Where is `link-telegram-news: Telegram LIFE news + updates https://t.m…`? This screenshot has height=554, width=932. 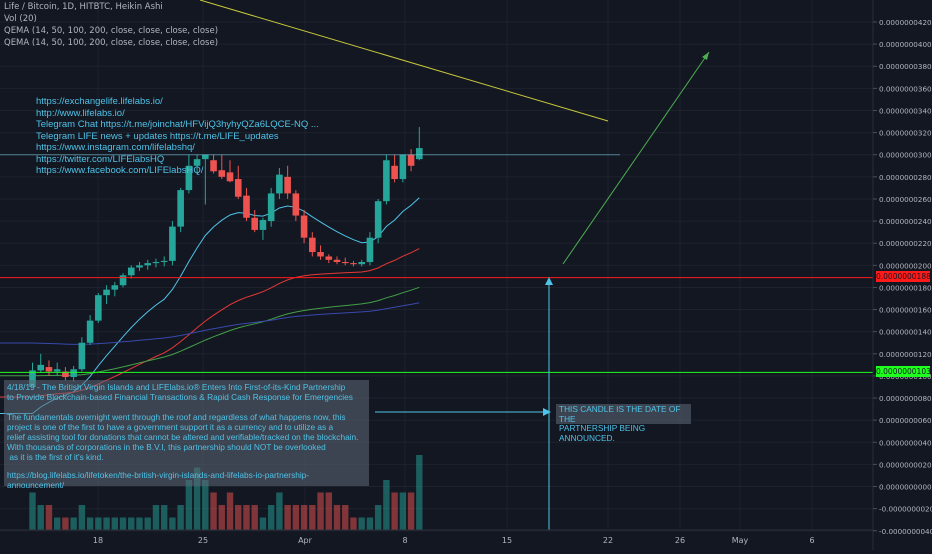
link-telegram-news: Telegram LIFE news + updates https://t.m… is located at coordinates (157, 136).